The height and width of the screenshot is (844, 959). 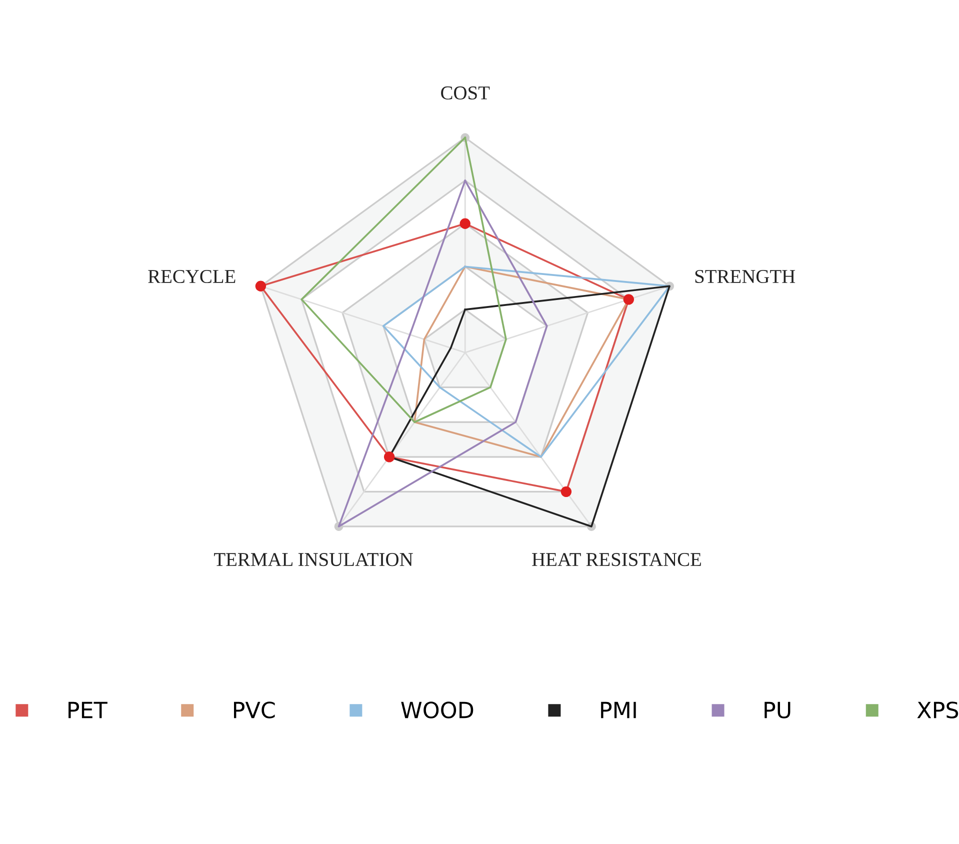 I want to click on legend-label: PET, so click(x=88, y=710).